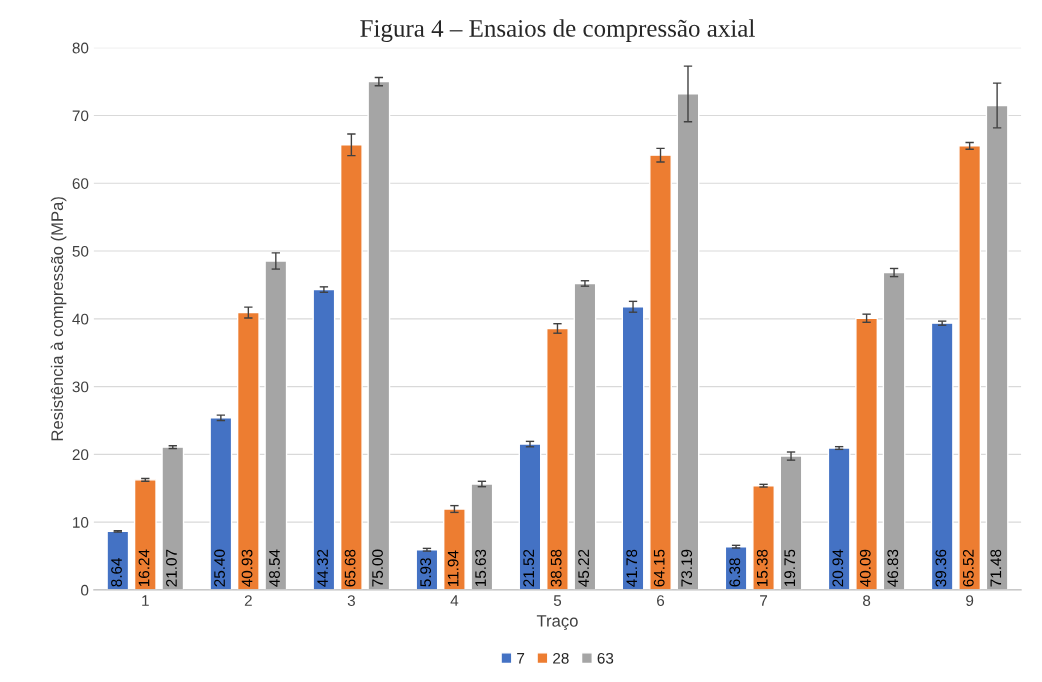 This screenshot has height=682, width=1042. What do you see at coordinates (556, 568) in the screenshot?
I see `data-label: 38.58` at bounding box center [556, 568].